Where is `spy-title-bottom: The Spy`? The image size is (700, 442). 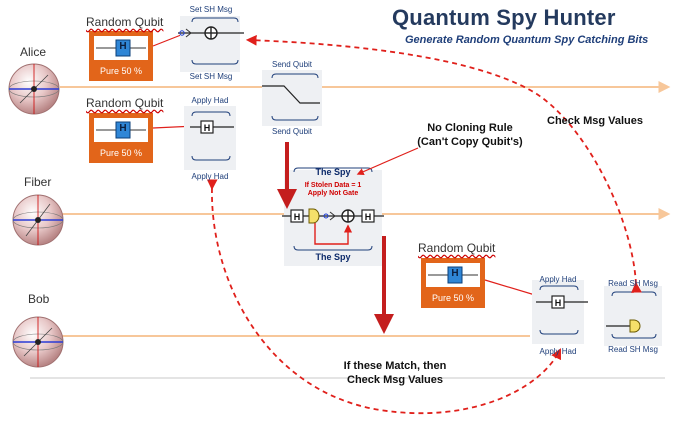 spy-title-bottom: The Spy is located at coordinates (333, 257).